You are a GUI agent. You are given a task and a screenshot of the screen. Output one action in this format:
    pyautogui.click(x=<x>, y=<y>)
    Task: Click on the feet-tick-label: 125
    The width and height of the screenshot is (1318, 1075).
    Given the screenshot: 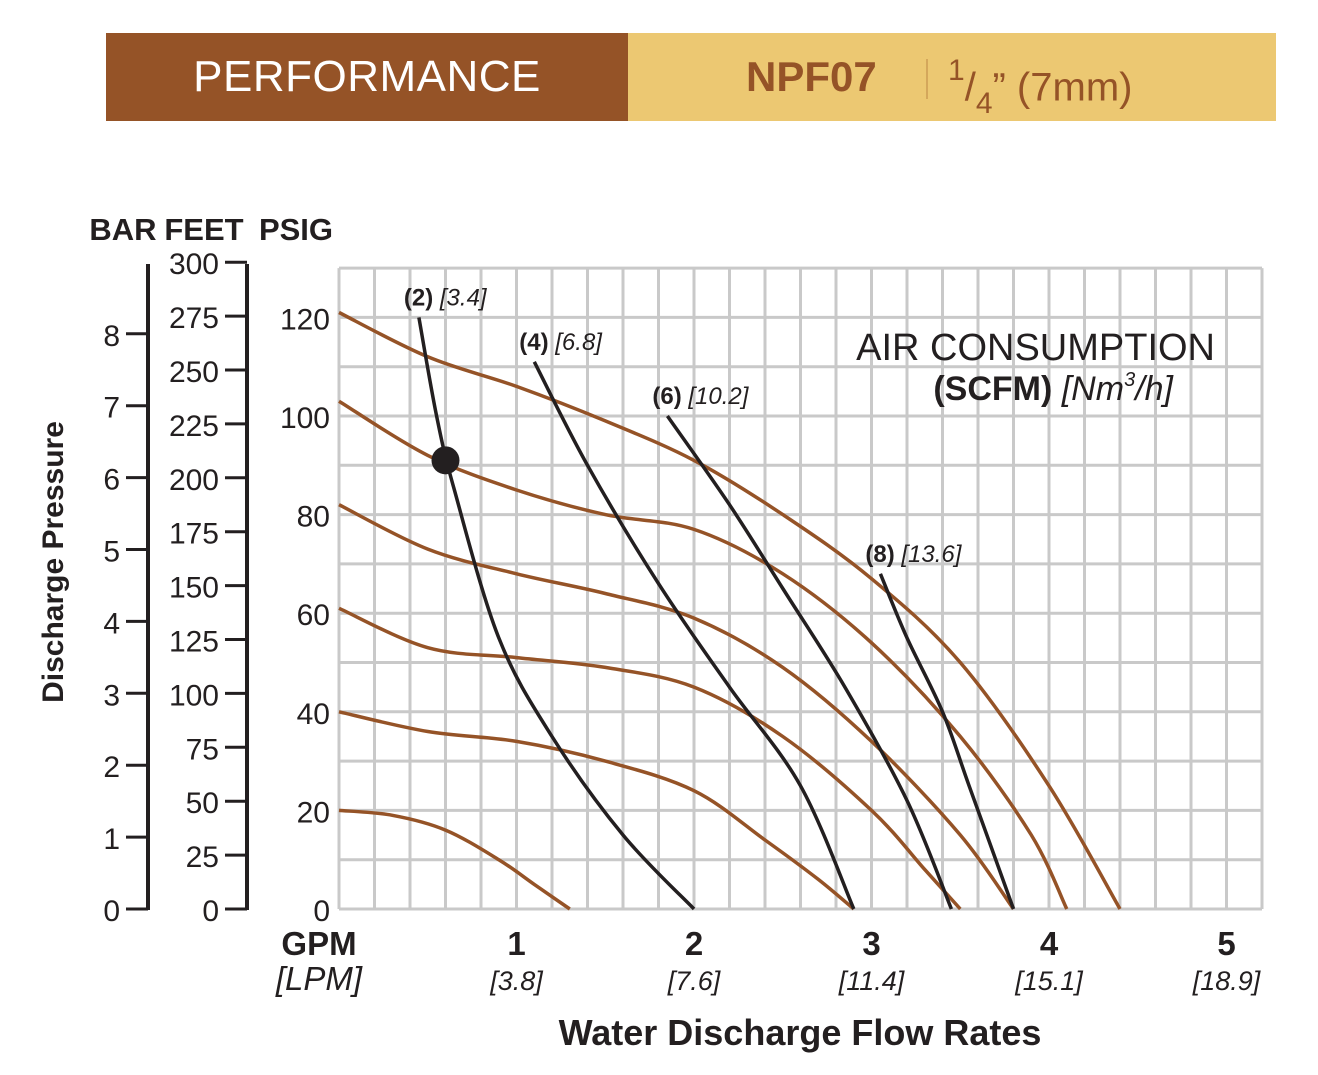 What is the action you would take?
    pyautogui.click(x=194, y=642)
    